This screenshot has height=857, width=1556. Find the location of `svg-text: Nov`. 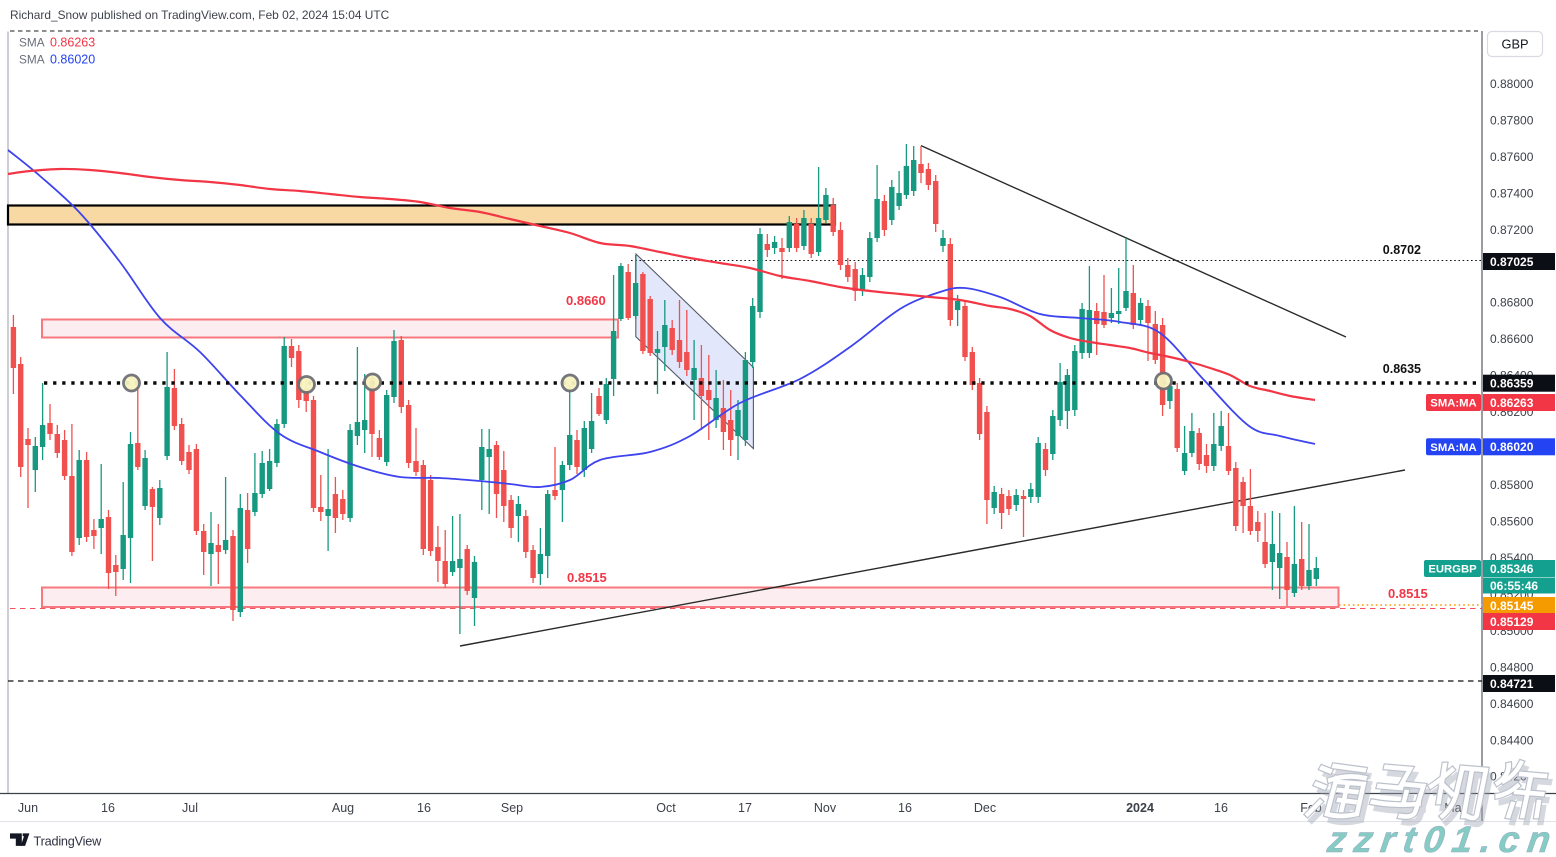

svg-text: Nov is located at coordinates (825, 808).